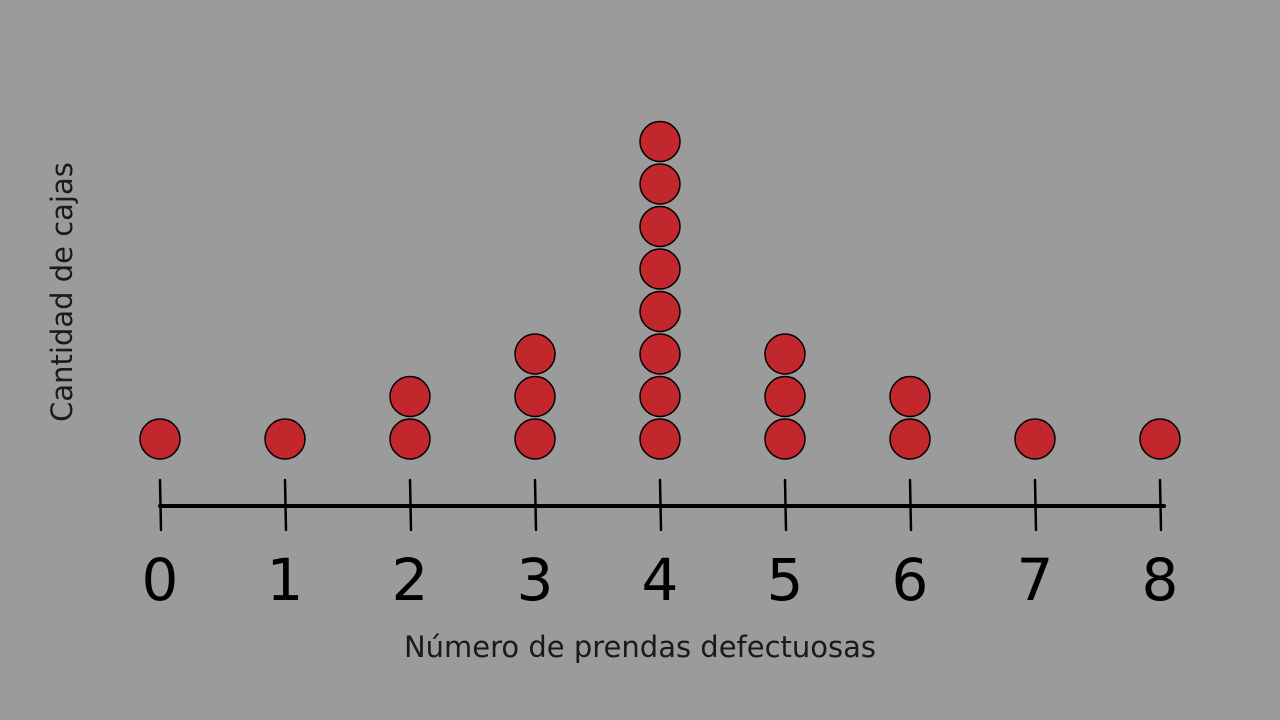  Describe the element at coordinates (1160, 580) in the screenshot. I see `x-tick-label-8: 8` at that location.